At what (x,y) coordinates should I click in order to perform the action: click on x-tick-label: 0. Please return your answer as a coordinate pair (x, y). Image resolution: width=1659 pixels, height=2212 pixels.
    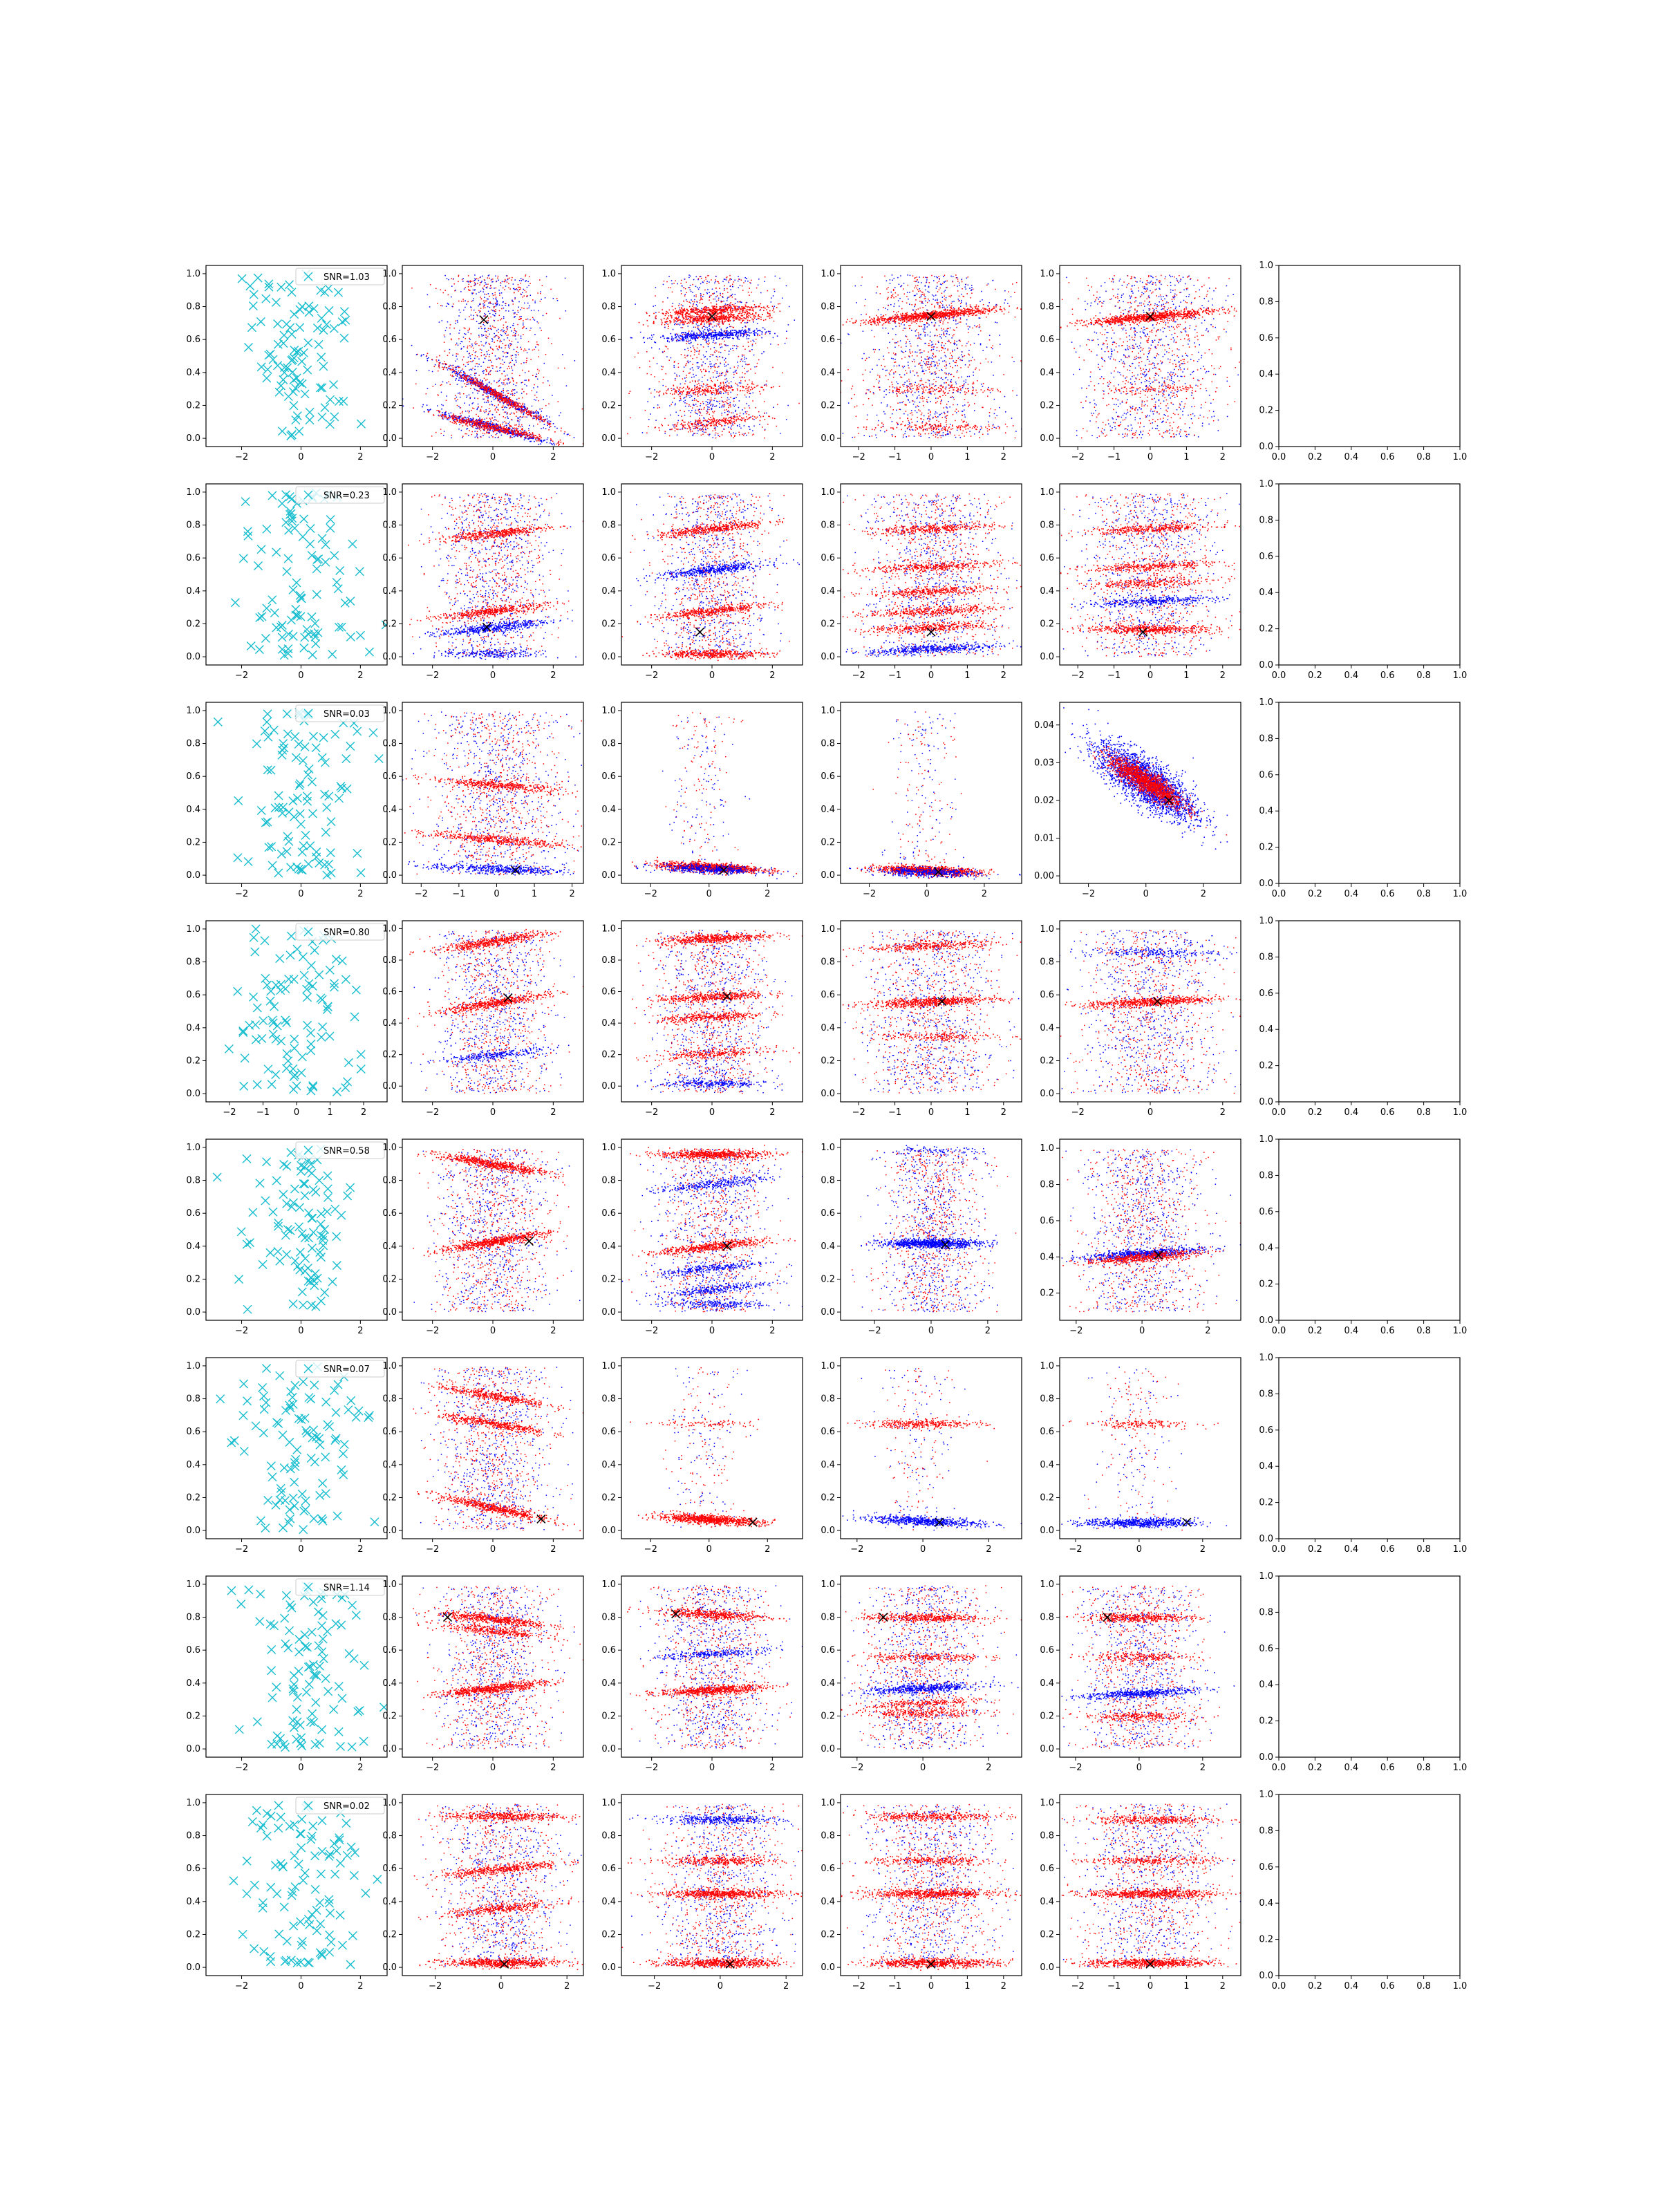
    Looking at the image, I should click on (300, 457).